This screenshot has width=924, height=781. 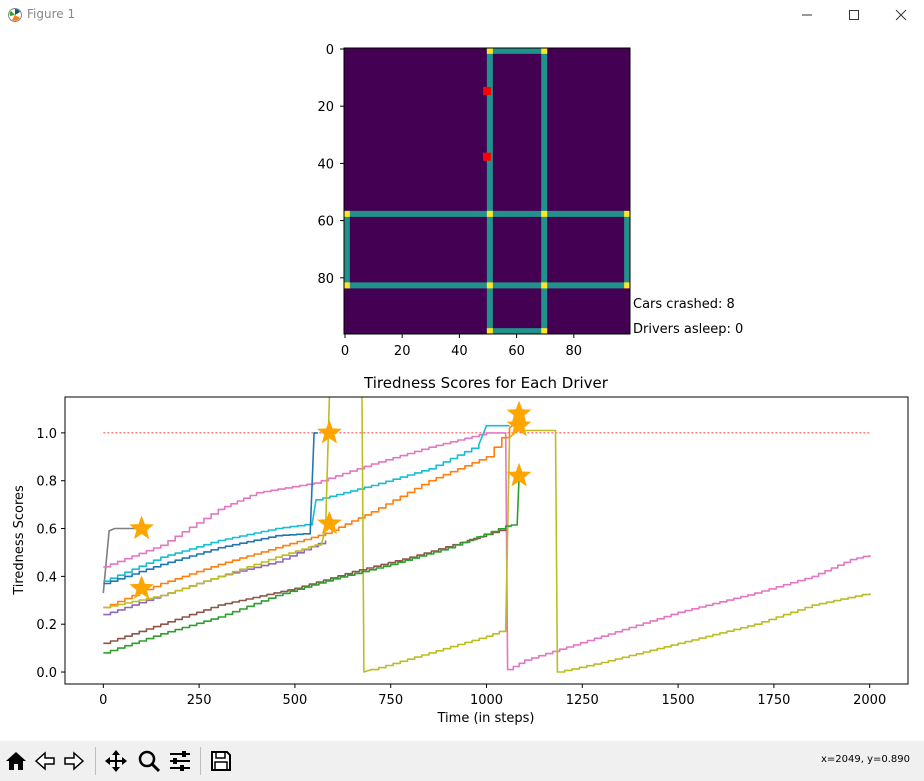 I want to click on chart-y-tick-label: 0.2, so click(x=46, y=625).